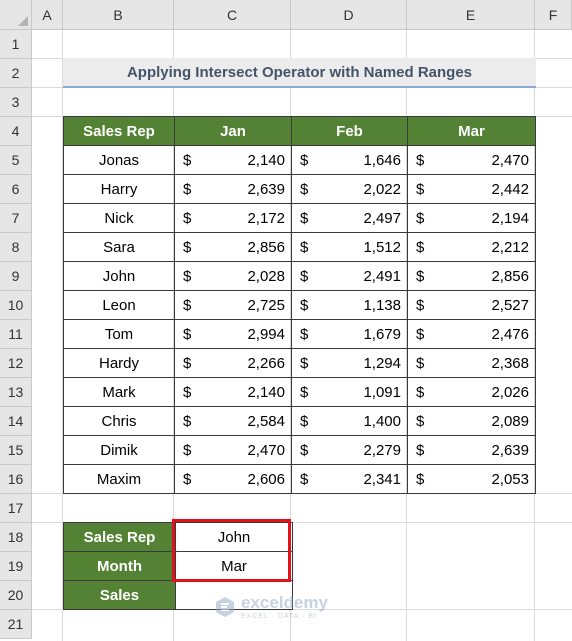 This screenshot has height=641, width=572. Describe the element at coordinates (349, 15) in the screenshot. I see `column-header-d: D` at that location.